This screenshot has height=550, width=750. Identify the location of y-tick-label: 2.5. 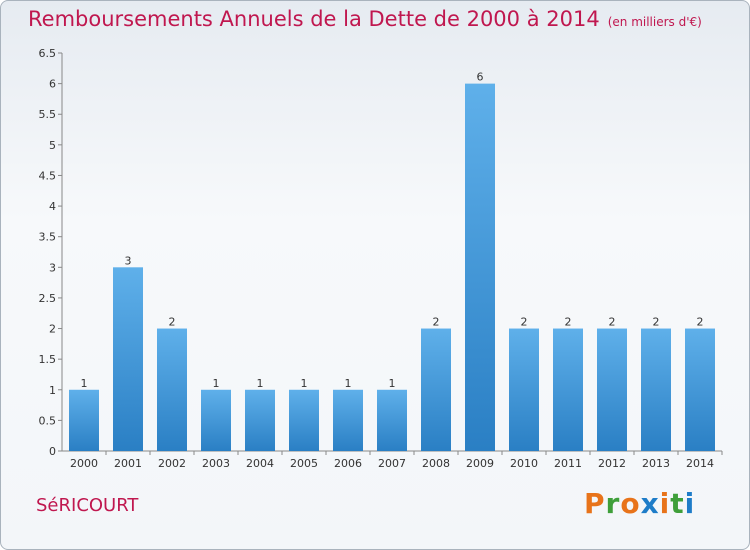
(48, 298).